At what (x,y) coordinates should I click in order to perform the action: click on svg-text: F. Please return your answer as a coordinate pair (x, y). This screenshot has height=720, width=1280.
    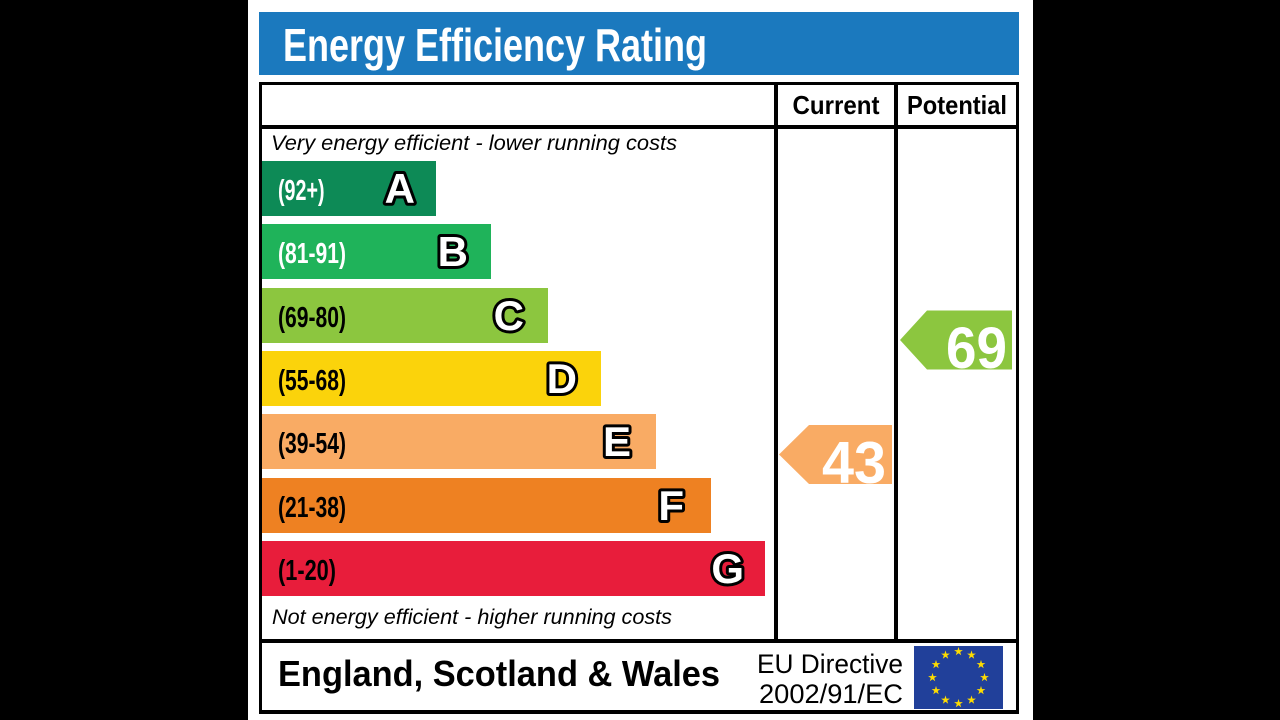
    Looking at the image, I should click on (671, 505).